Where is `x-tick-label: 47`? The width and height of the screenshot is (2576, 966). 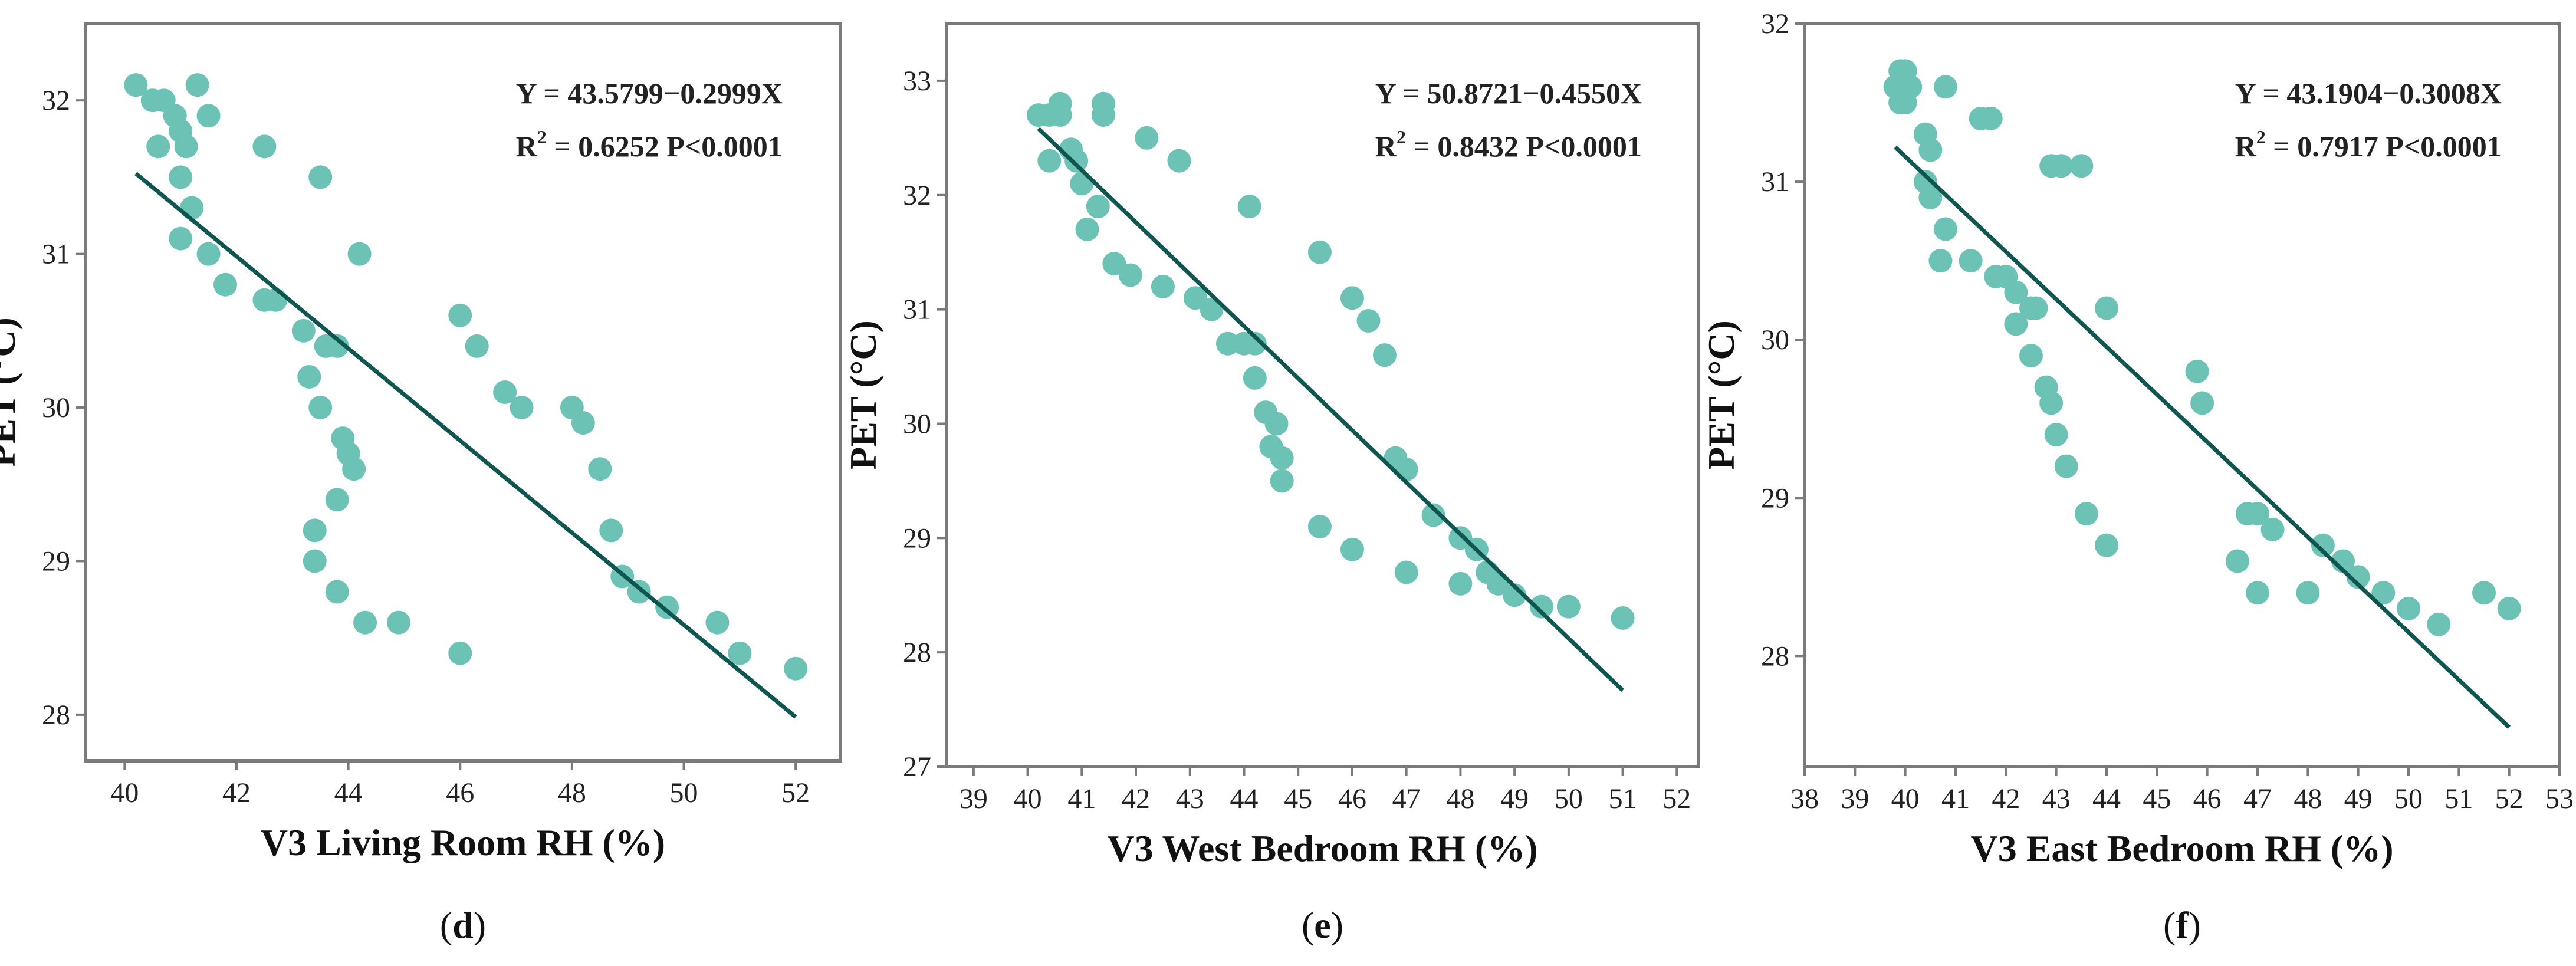 x-tick-label: 47 is located at coordinates (1406, 798).